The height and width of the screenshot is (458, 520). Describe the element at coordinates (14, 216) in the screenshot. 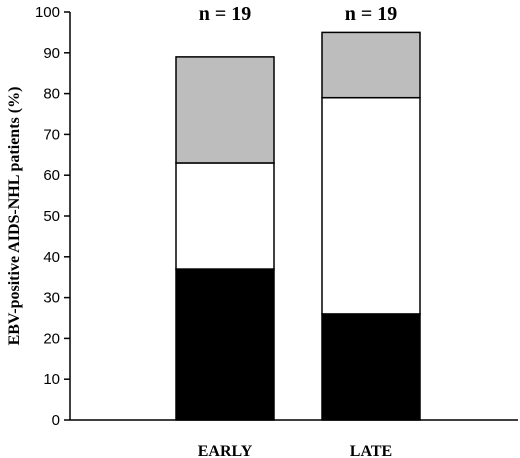

I see `y-axis-label: EBV-positive AIDS-NHL patients (%)` at that location.